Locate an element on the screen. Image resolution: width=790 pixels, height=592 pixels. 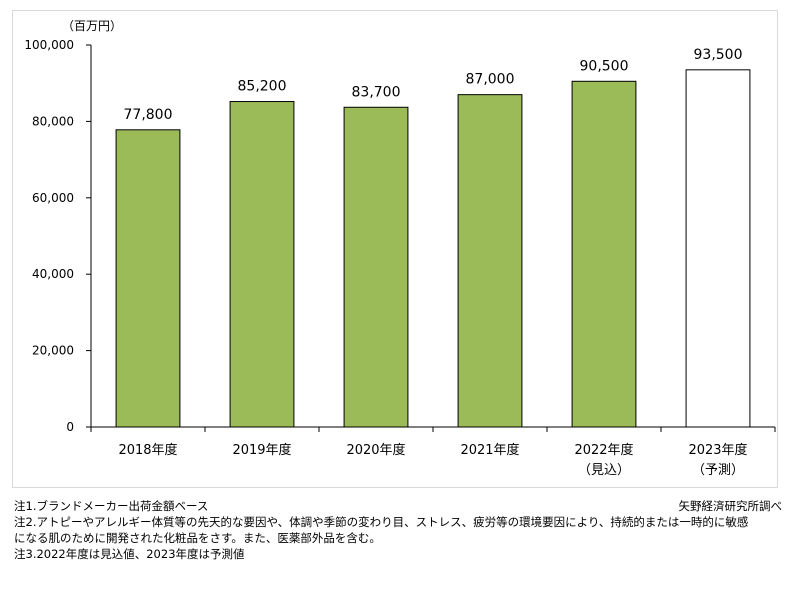
x-tick-sublabel: （予測） is located at coordinates (718, 470).